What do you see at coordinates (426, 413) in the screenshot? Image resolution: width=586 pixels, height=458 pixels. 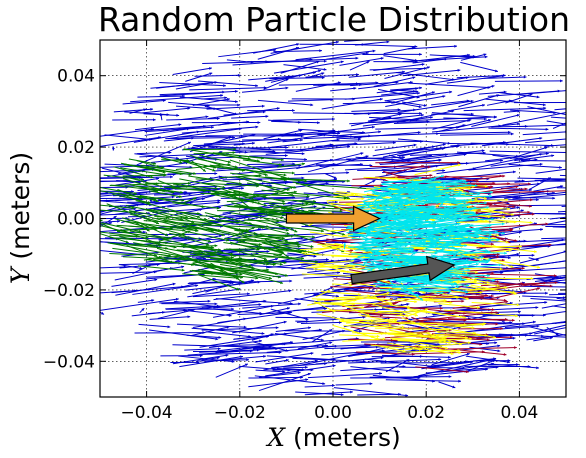 I see `x-tick-label: 0.02` at bounding box center [426, 413].